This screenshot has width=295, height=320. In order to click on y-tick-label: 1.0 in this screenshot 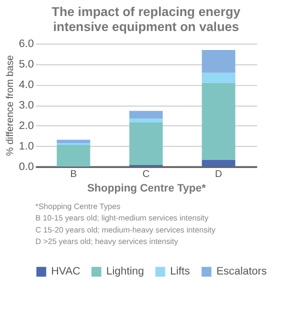, I will do `click(26, 146)`.